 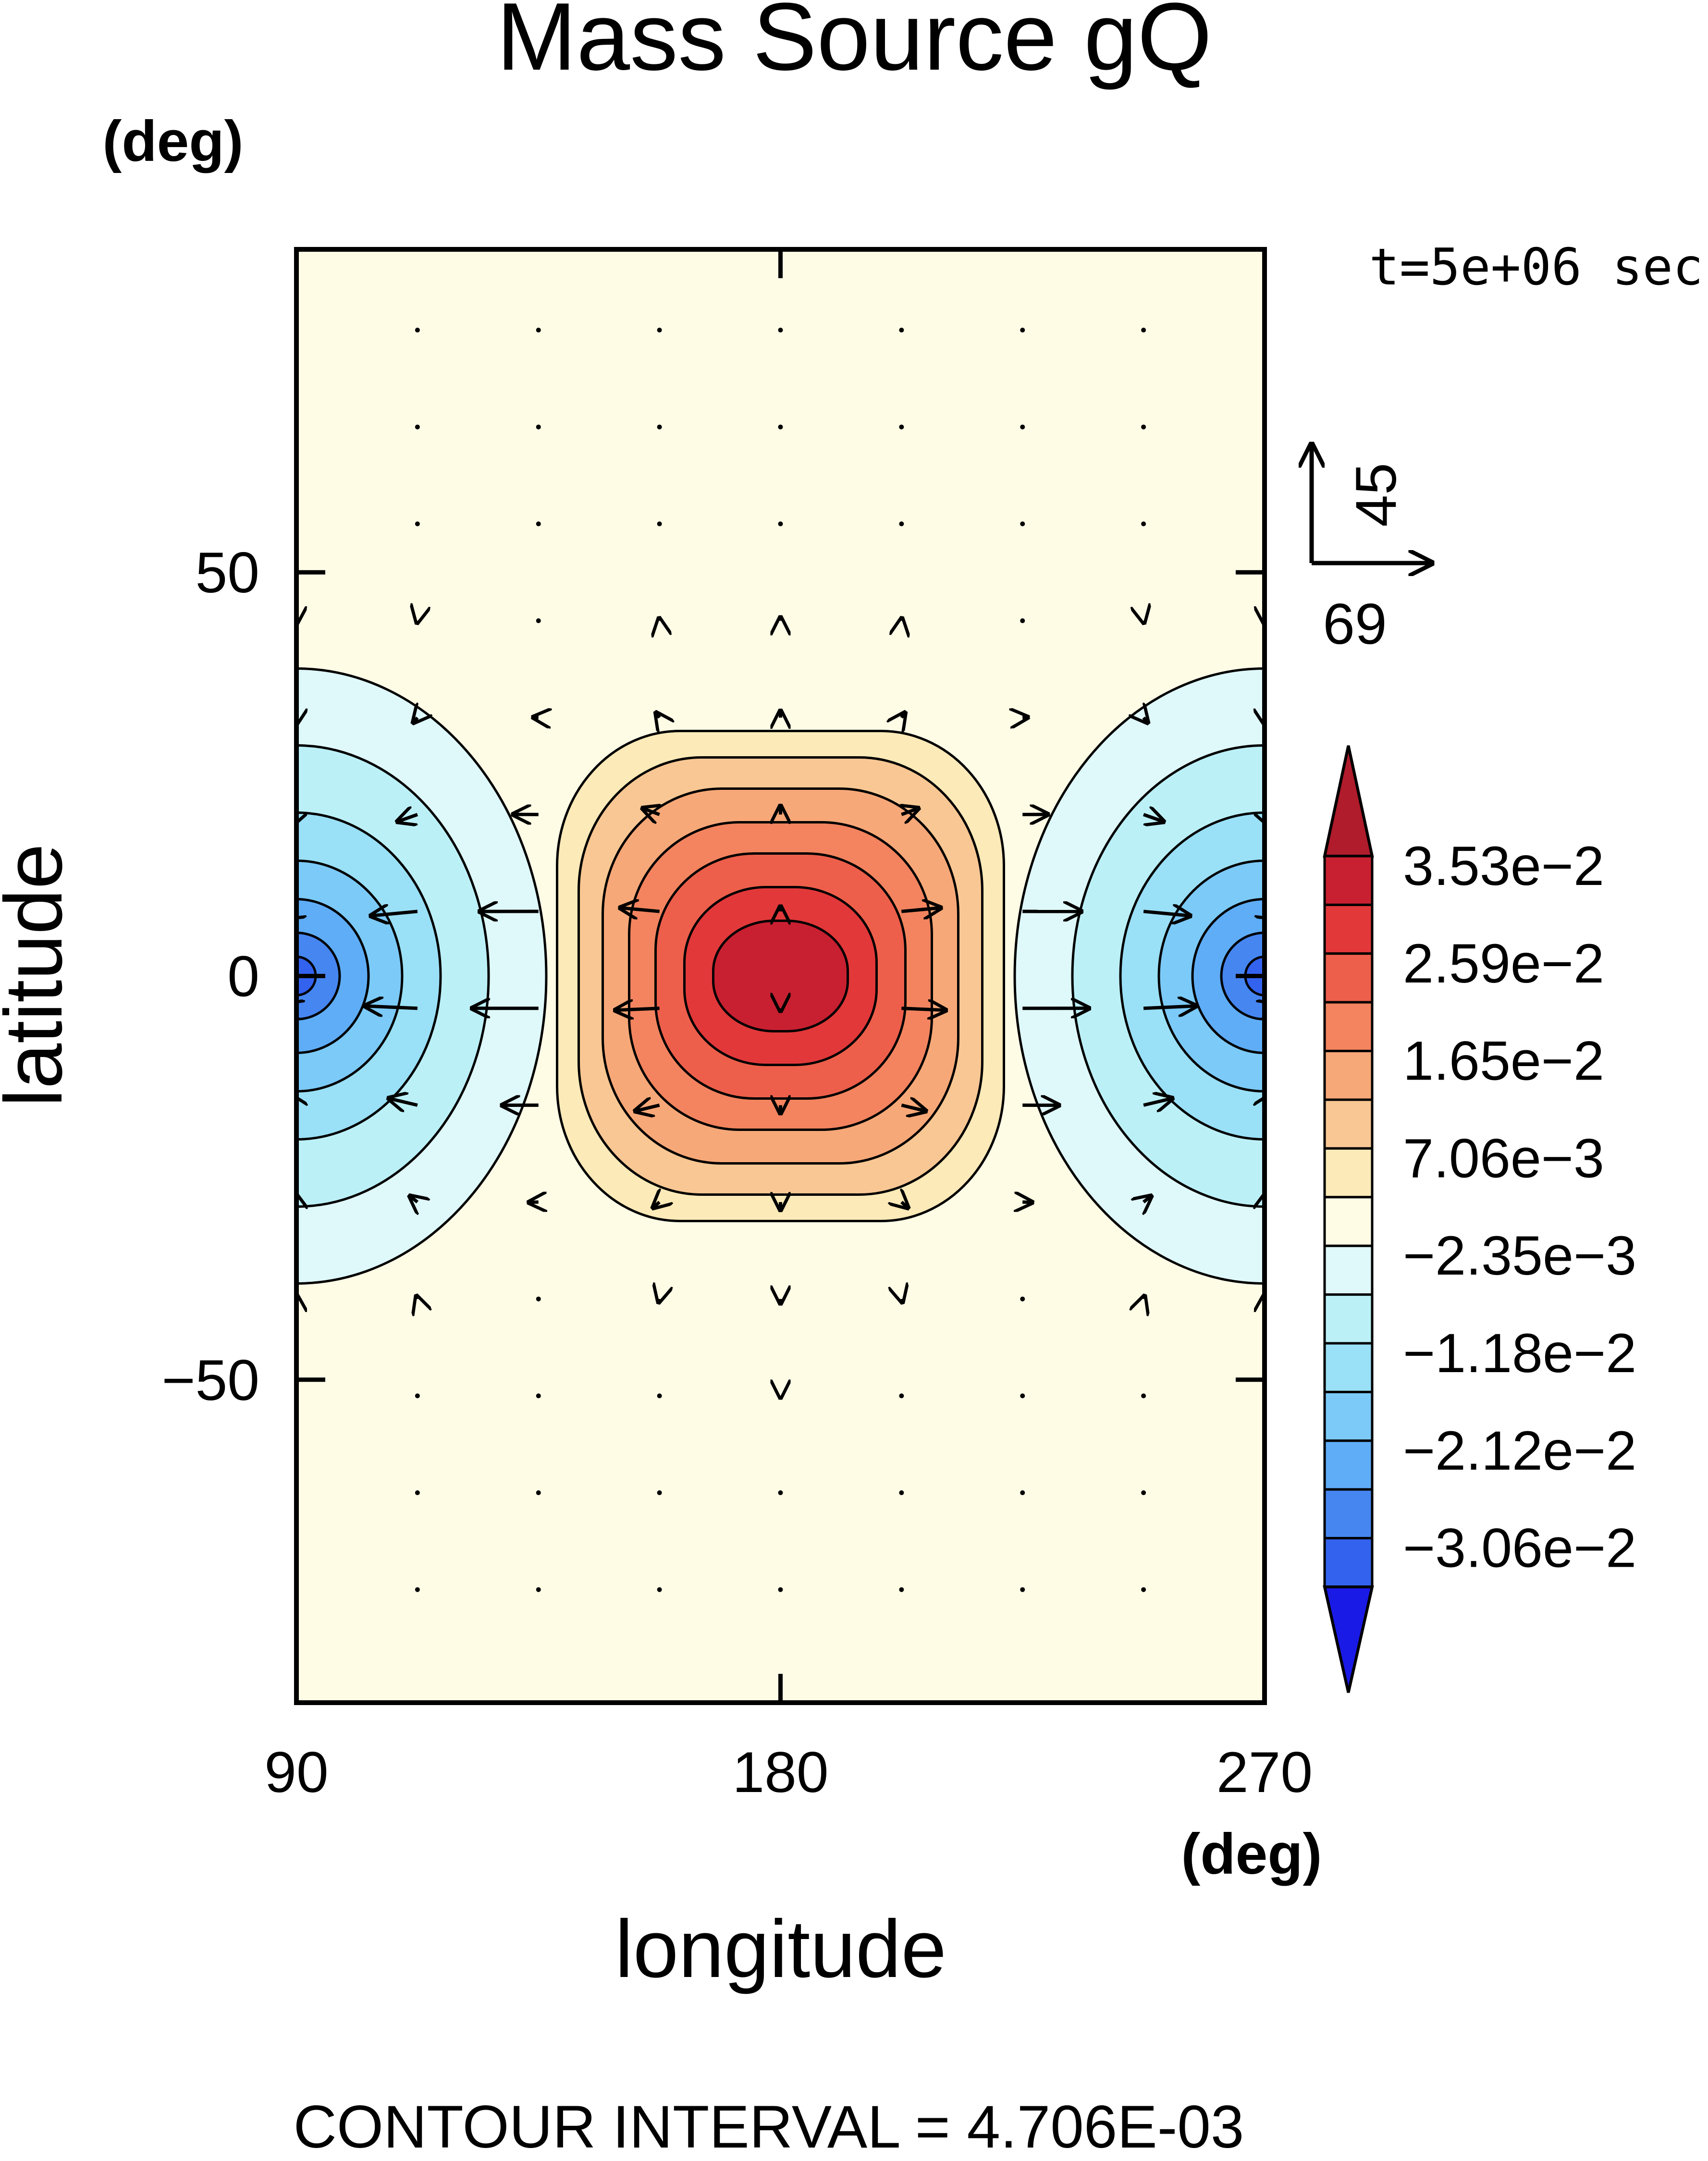 What do you see at coordinates (227, 572) in the screenshot?
I see `y-tick-label: 50` at bounding box center [227, 572].